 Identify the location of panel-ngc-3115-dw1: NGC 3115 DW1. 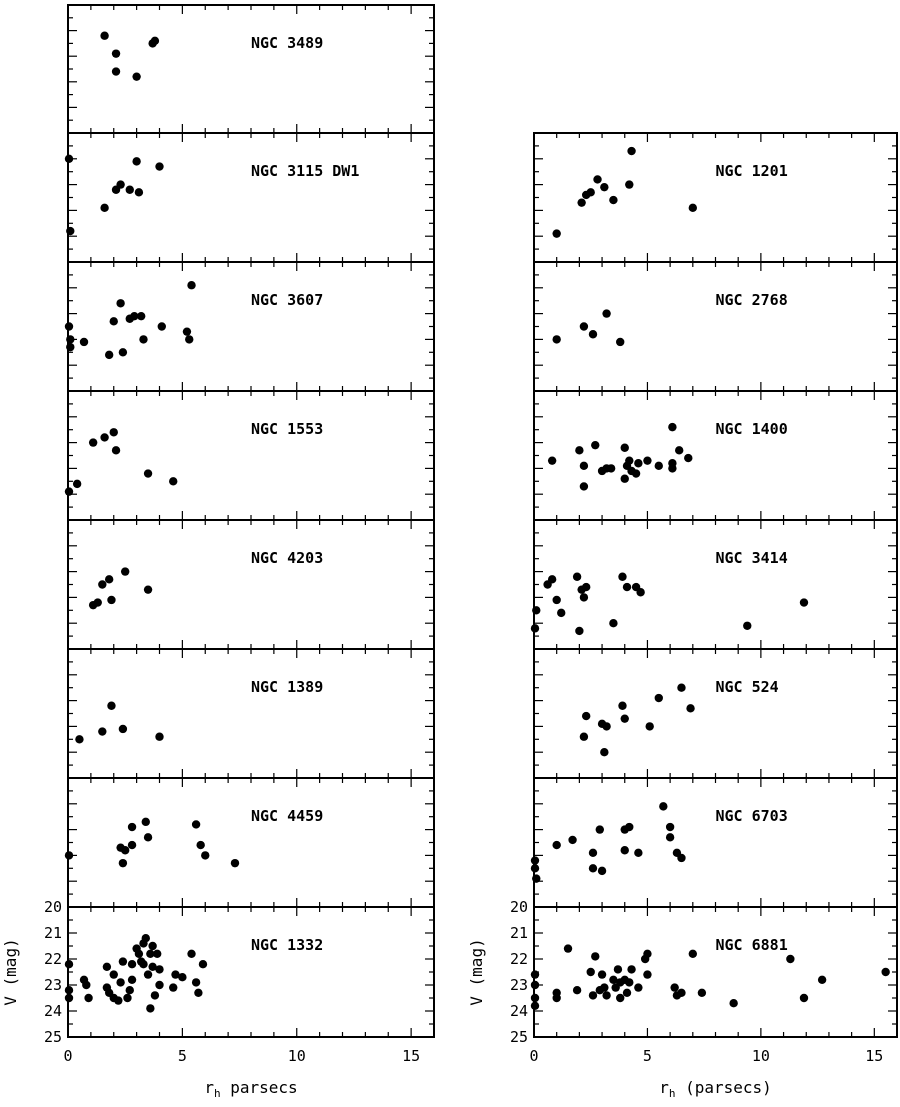
(249, 197).